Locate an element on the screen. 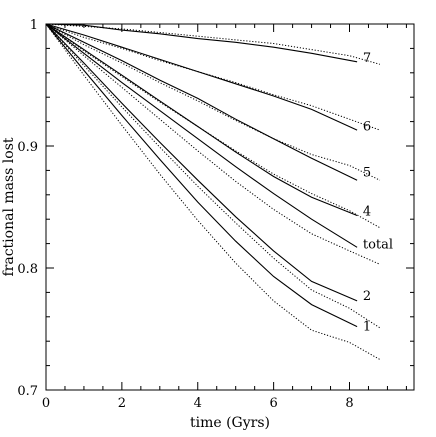 This screenshot has width=436, height=437. x-tick-label: 6 is located at coordinates (273, 403).